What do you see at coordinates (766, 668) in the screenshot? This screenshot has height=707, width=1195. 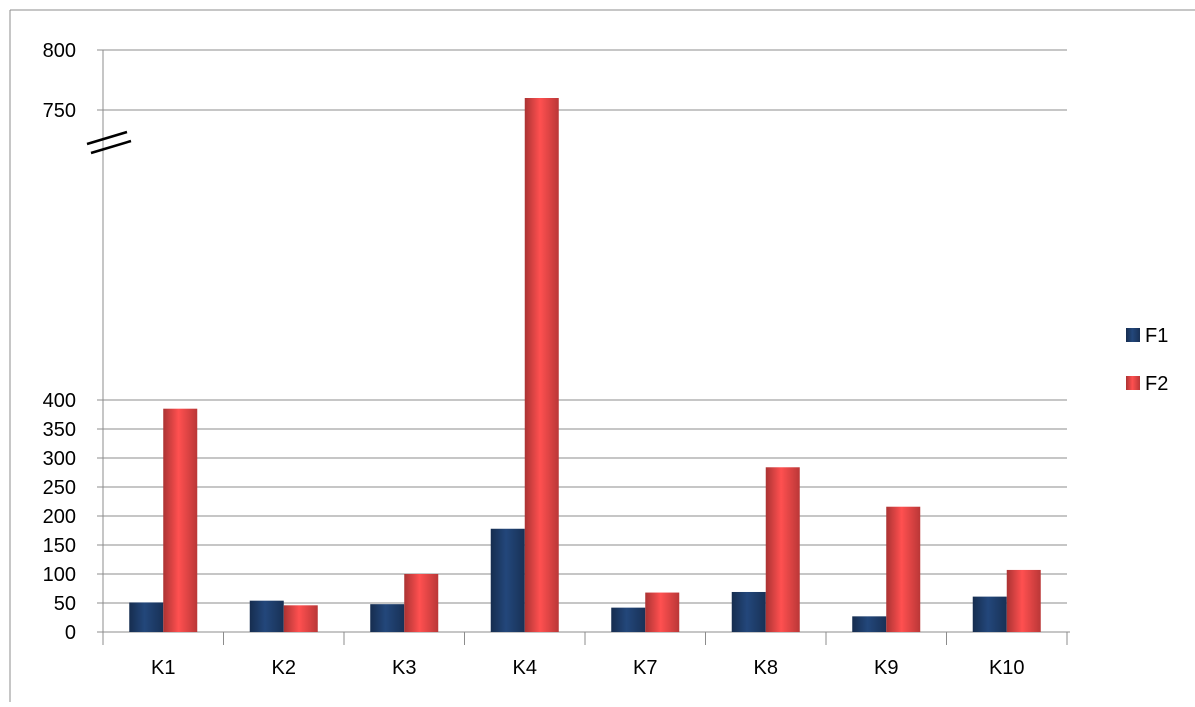 I see `x-tick-label: K8` at bounding box center [766, 668].